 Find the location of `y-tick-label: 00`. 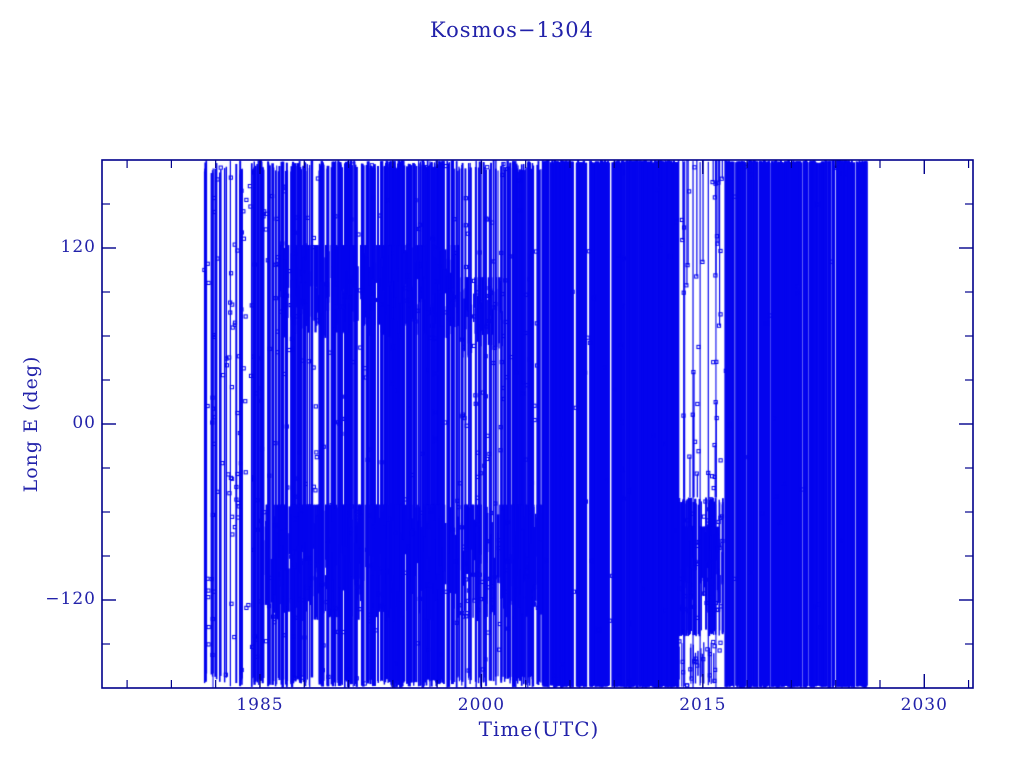

y-tick-label: 00 is located at coordinates (84, 423).